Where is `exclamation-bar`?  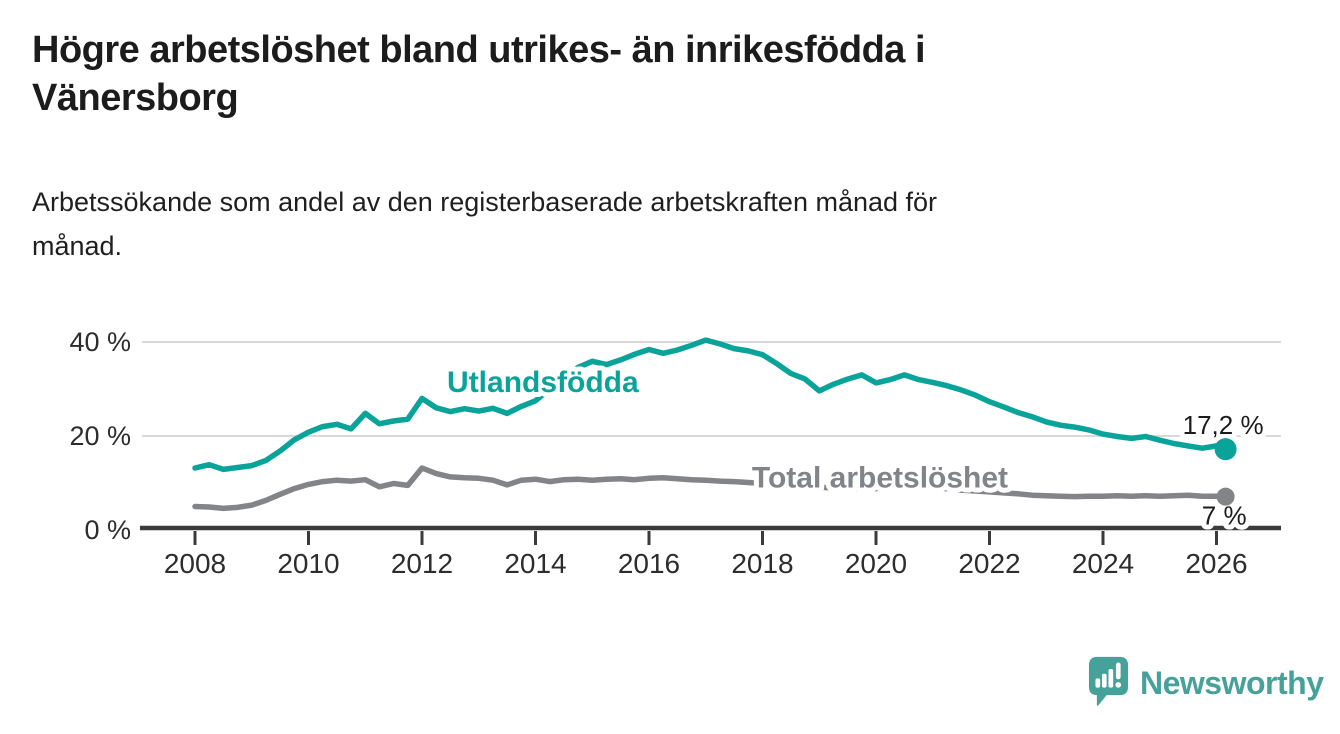
exclamation-bar is located at coordinates (1118, 671).